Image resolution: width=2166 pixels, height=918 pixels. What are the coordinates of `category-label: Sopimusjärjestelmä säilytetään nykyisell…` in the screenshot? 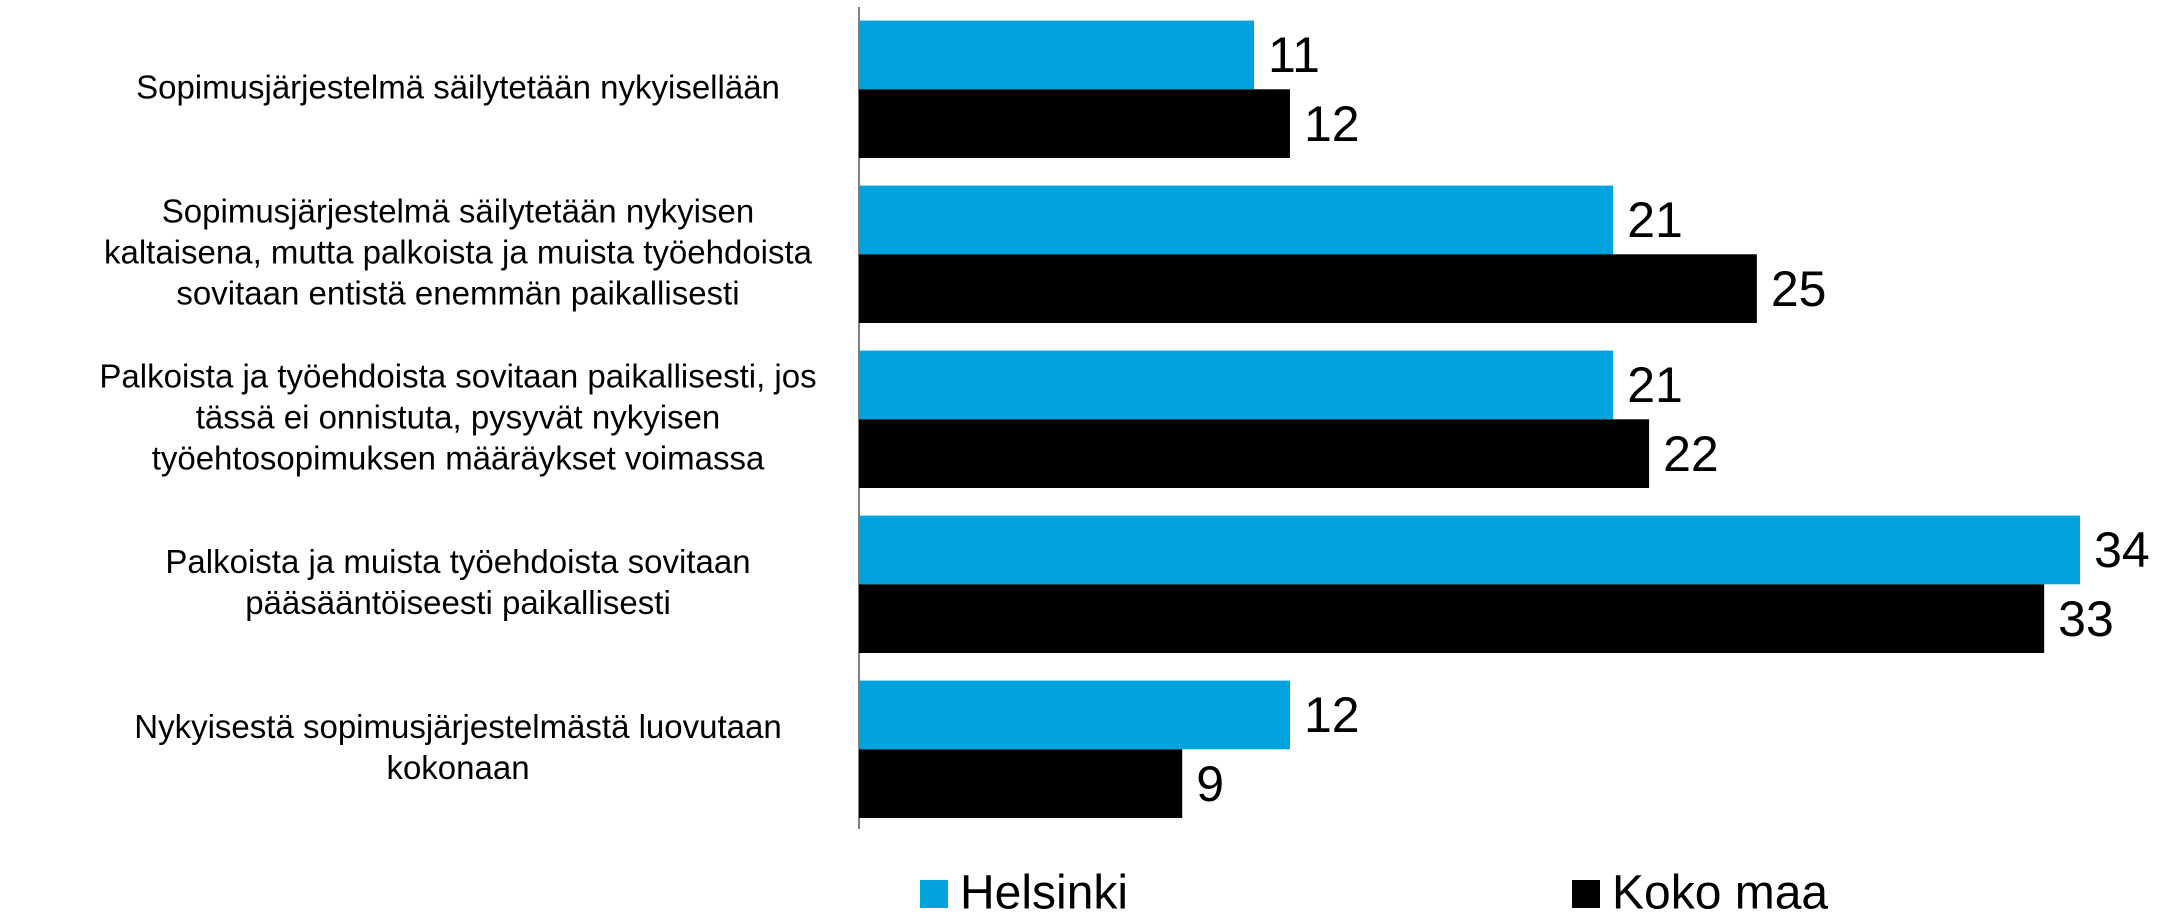 It's located at (458, 86).